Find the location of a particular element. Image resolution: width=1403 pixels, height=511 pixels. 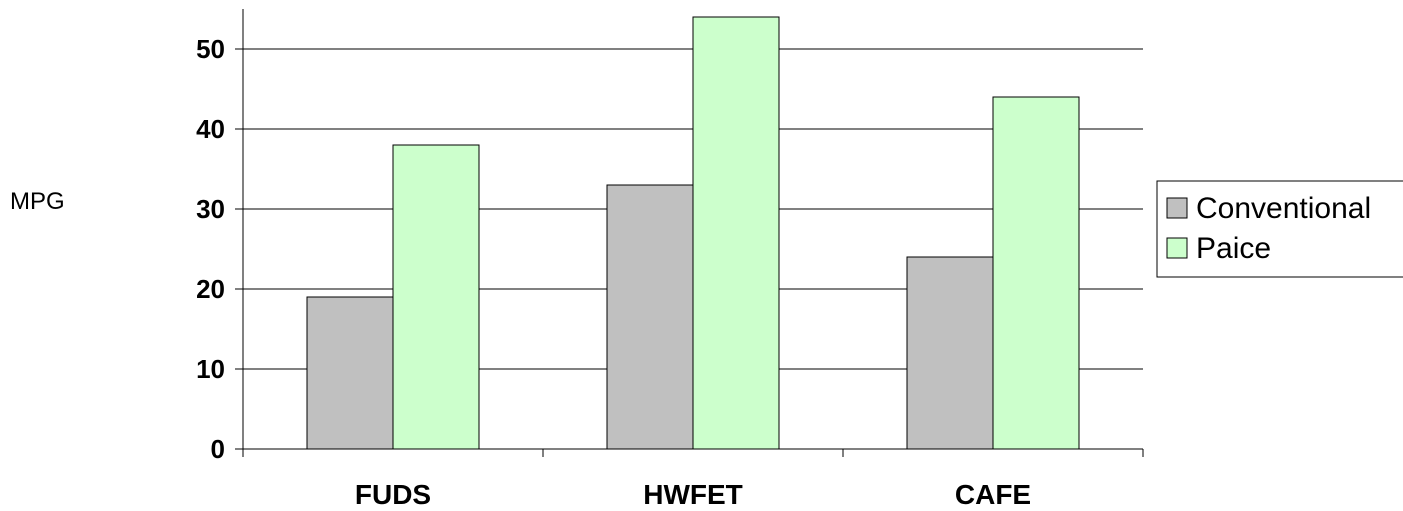

legend-box is located at coordinates (1279, 229).